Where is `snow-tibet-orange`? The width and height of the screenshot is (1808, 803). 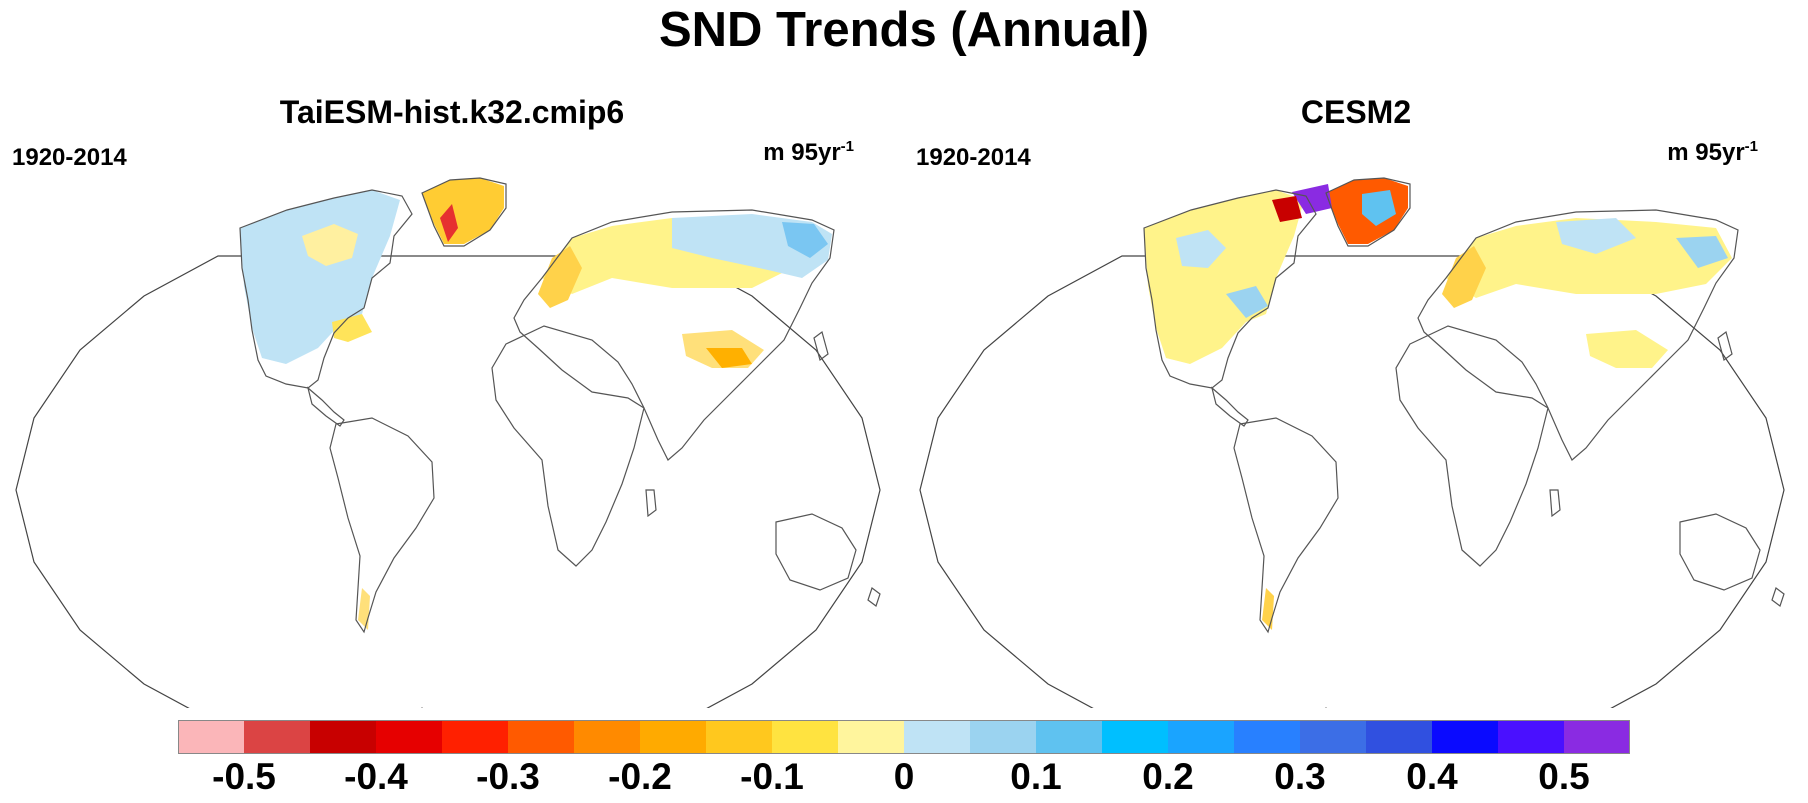
snow-tibet-orange is located at coordinates (729, 358).